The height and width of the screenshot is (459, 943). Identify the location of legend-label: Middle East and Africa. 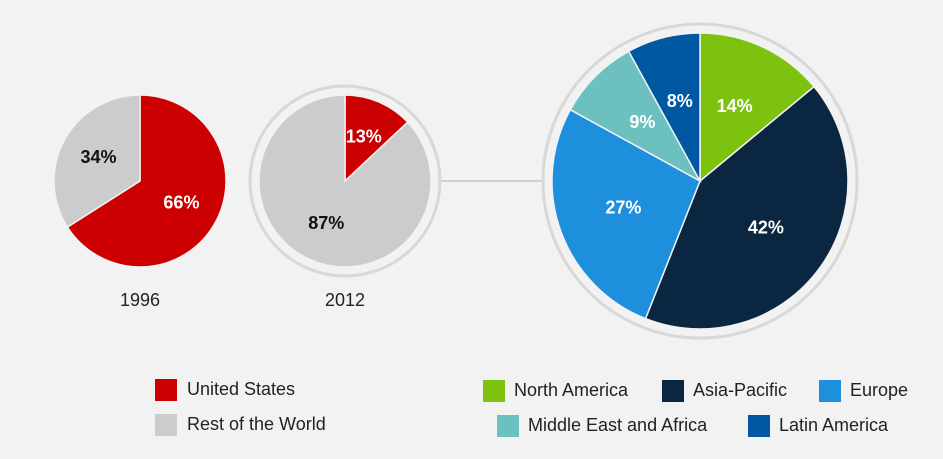
(618, 425).